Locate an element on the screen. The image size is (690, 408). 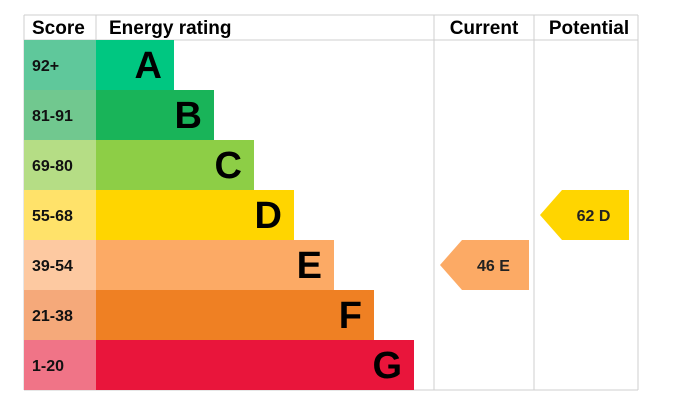
potential-marker is located at coordinates (584, 215).